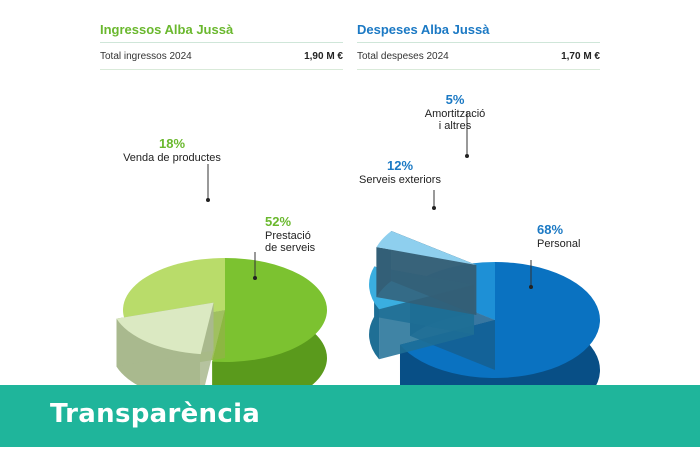 The image size is (700, 467). What do you see at coordinates (290, 248) in the screenshot?
I see `slice-category-label: de serveis` at bounding box center [290, 248].